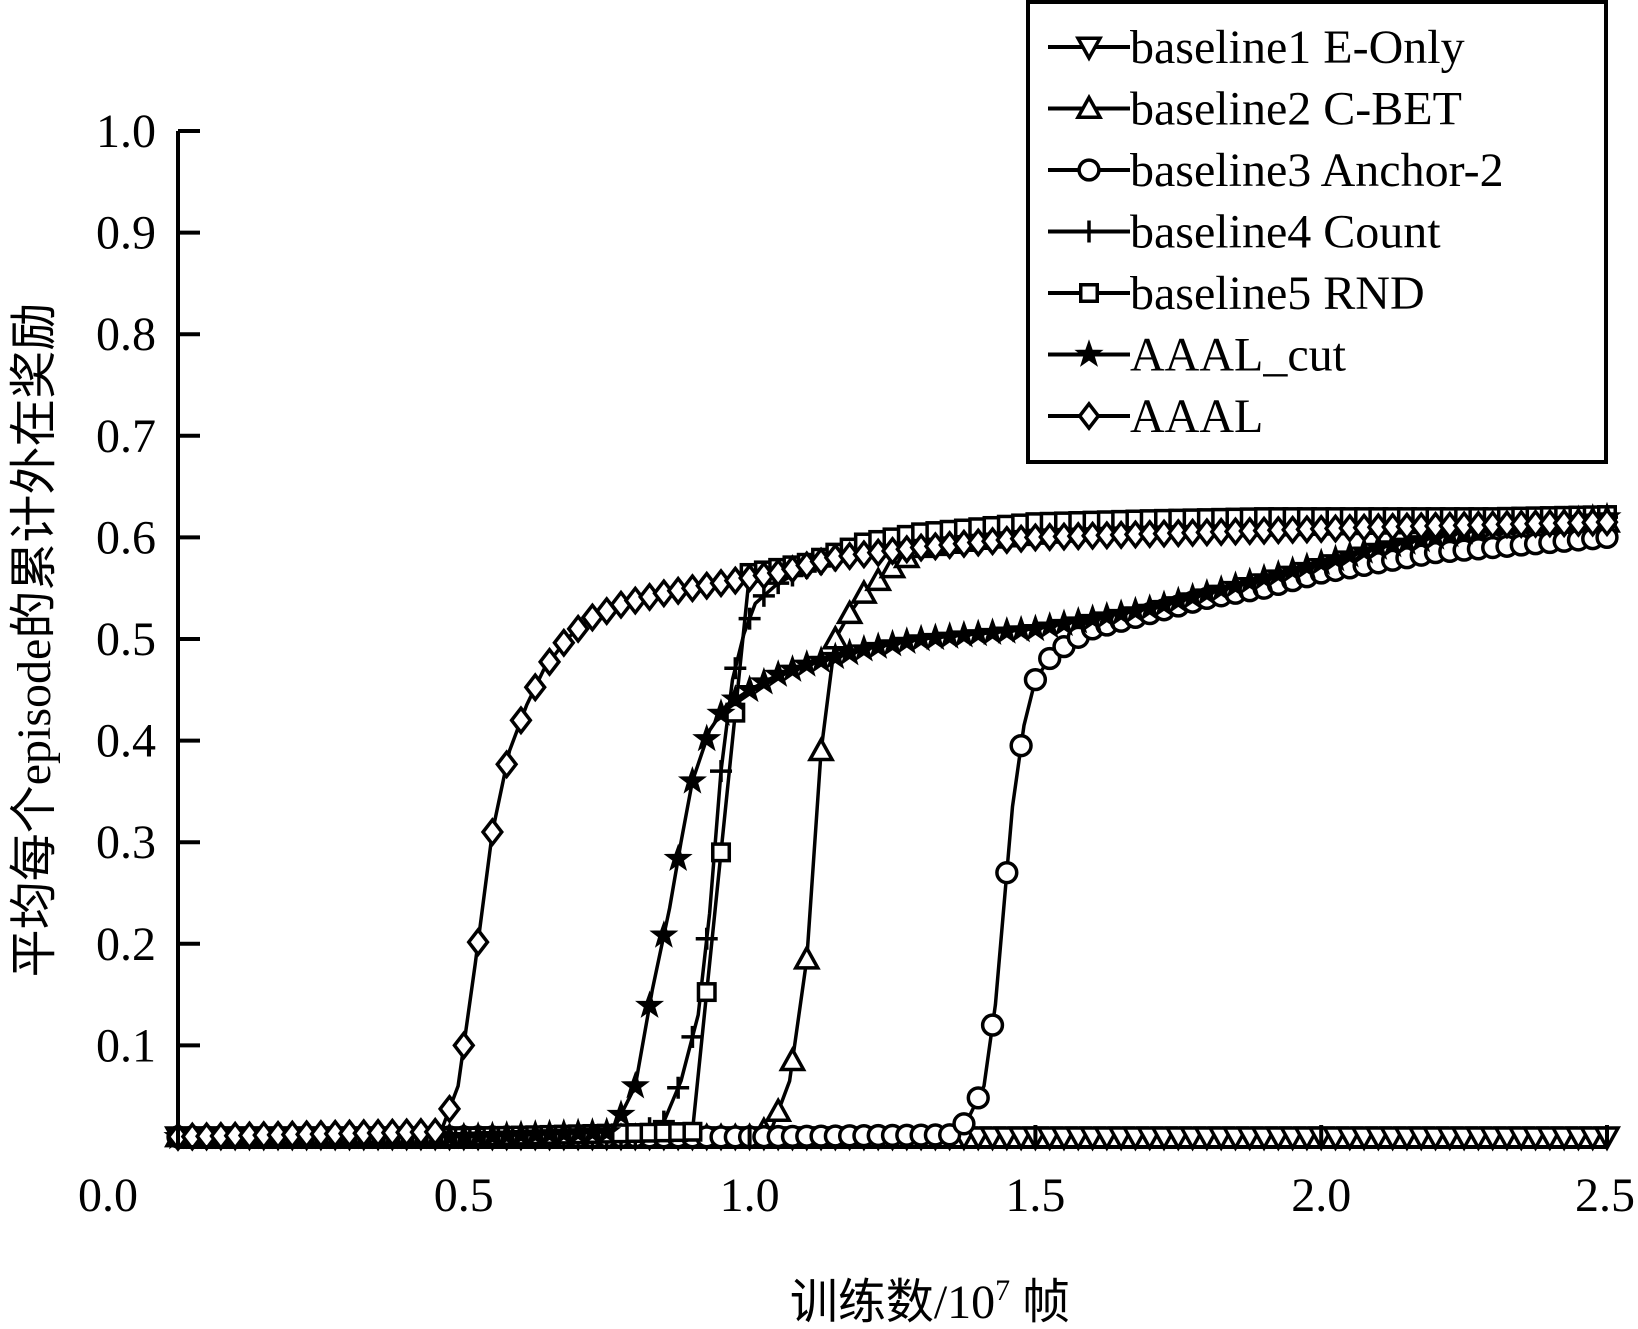 This screenshot has height=1329, width=1638. I want to click on legend-item: baseline3 Anchor-2, so click(1276, 170).